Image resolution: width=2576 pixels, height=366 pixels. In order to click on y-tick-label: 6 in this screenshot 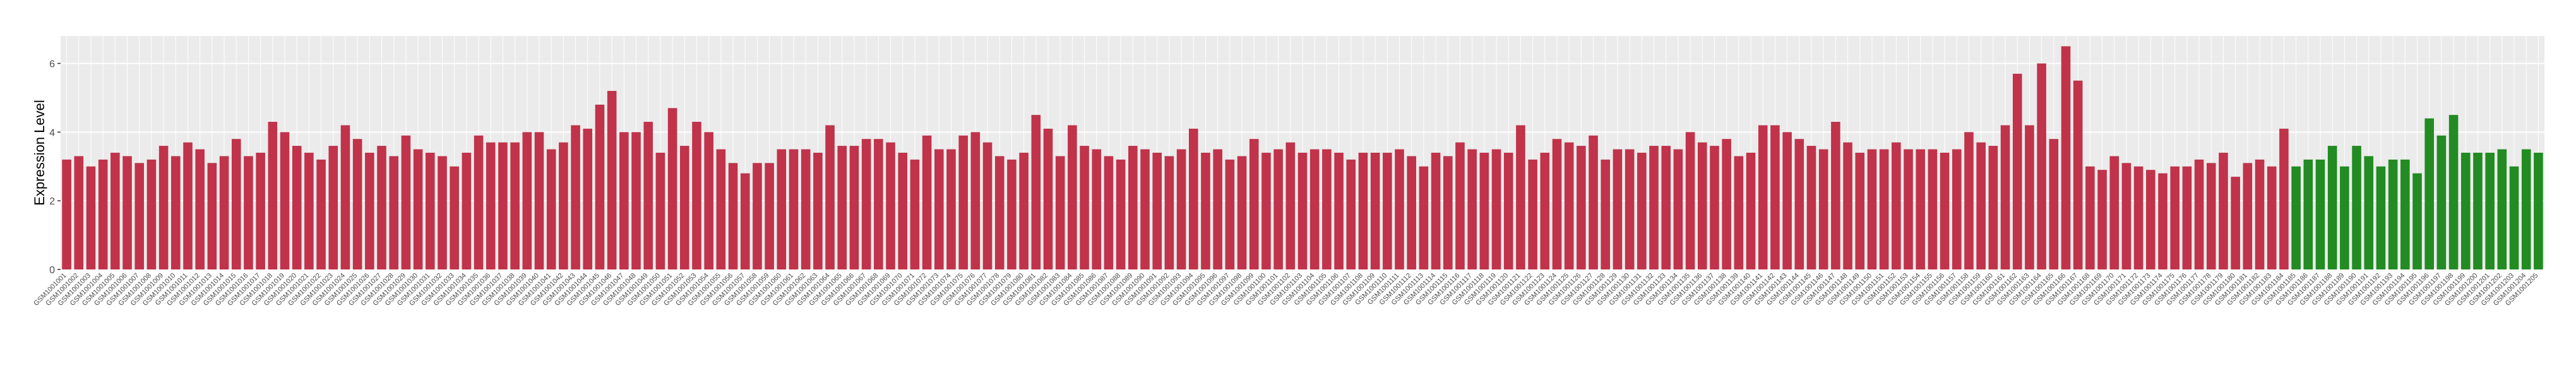, I will do `click(52, 64)`.